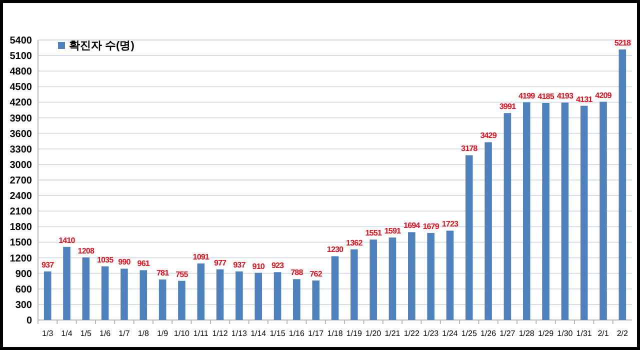 The width and height of the screenshot is (640, 350). I want to click on y-tick-label: 5400, so click(21, 41).